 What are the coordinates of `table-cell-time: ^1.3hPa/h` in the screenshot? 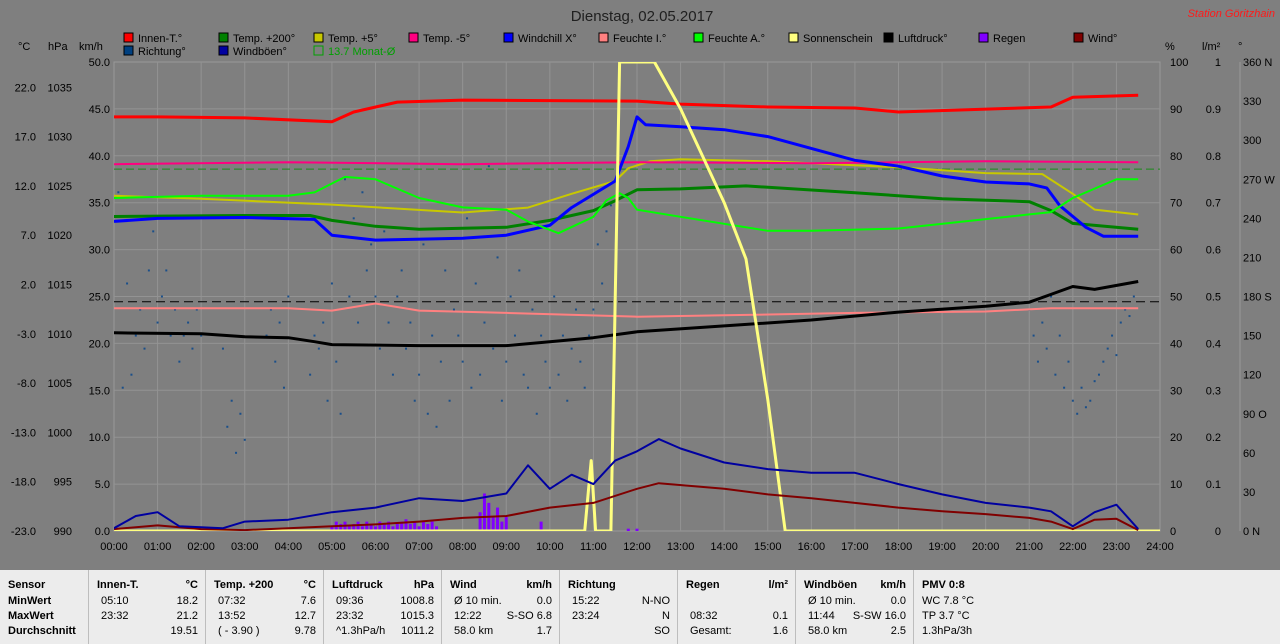 It's located at (361, 631).